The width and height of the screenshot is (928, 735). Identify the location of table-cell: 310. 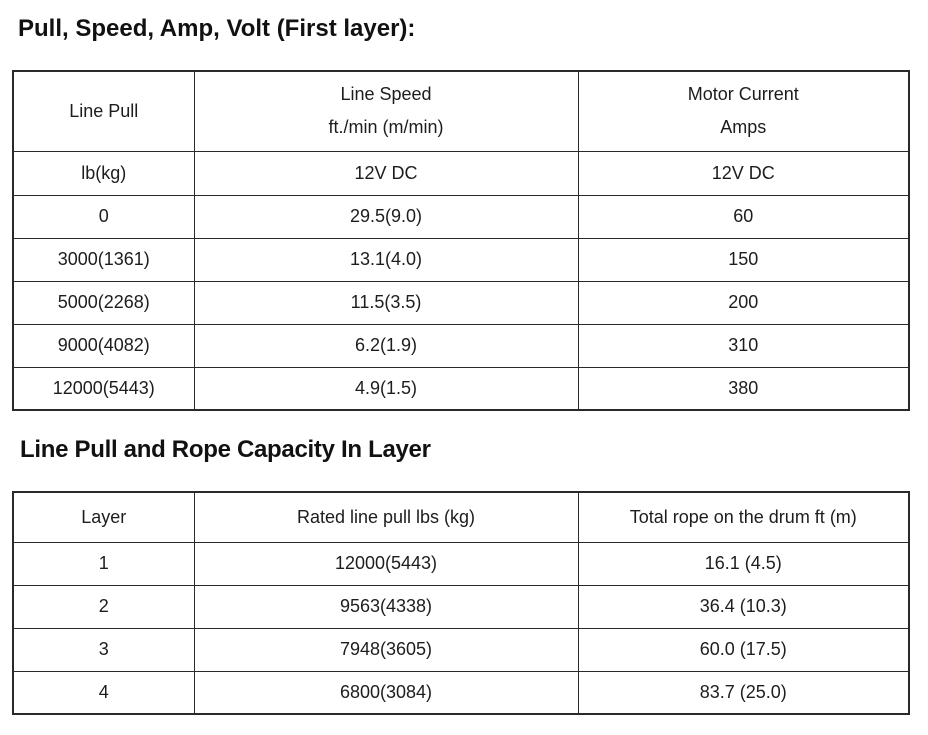
(743, 345).